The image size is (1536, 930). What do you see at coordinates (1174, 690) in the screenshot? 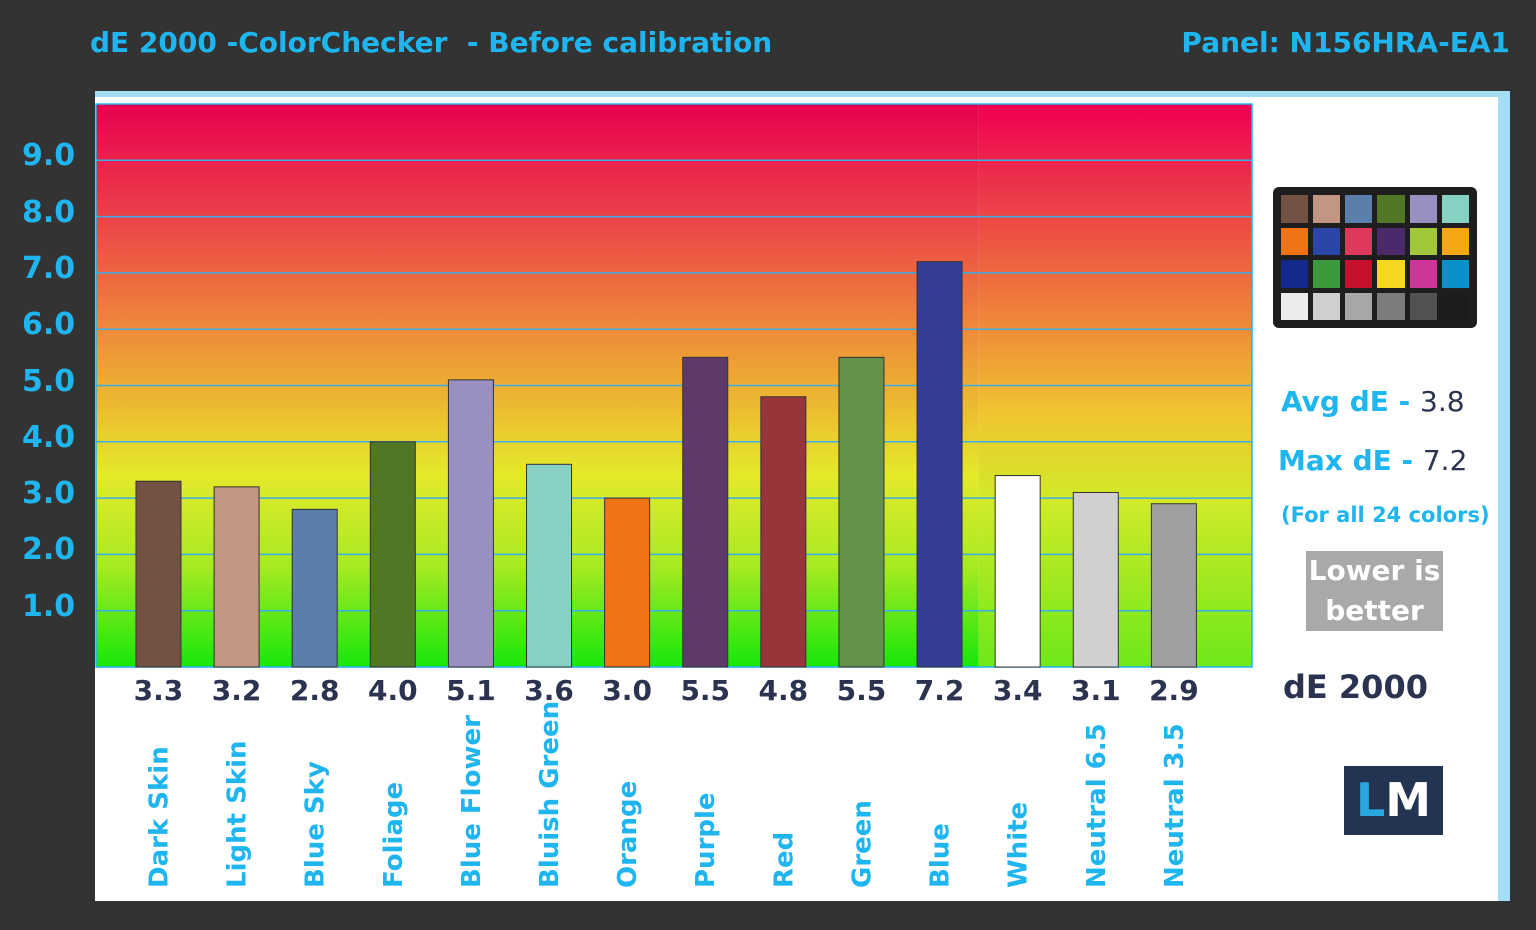
I see `value-label: 2.9` at bounding box center [1174, 690].